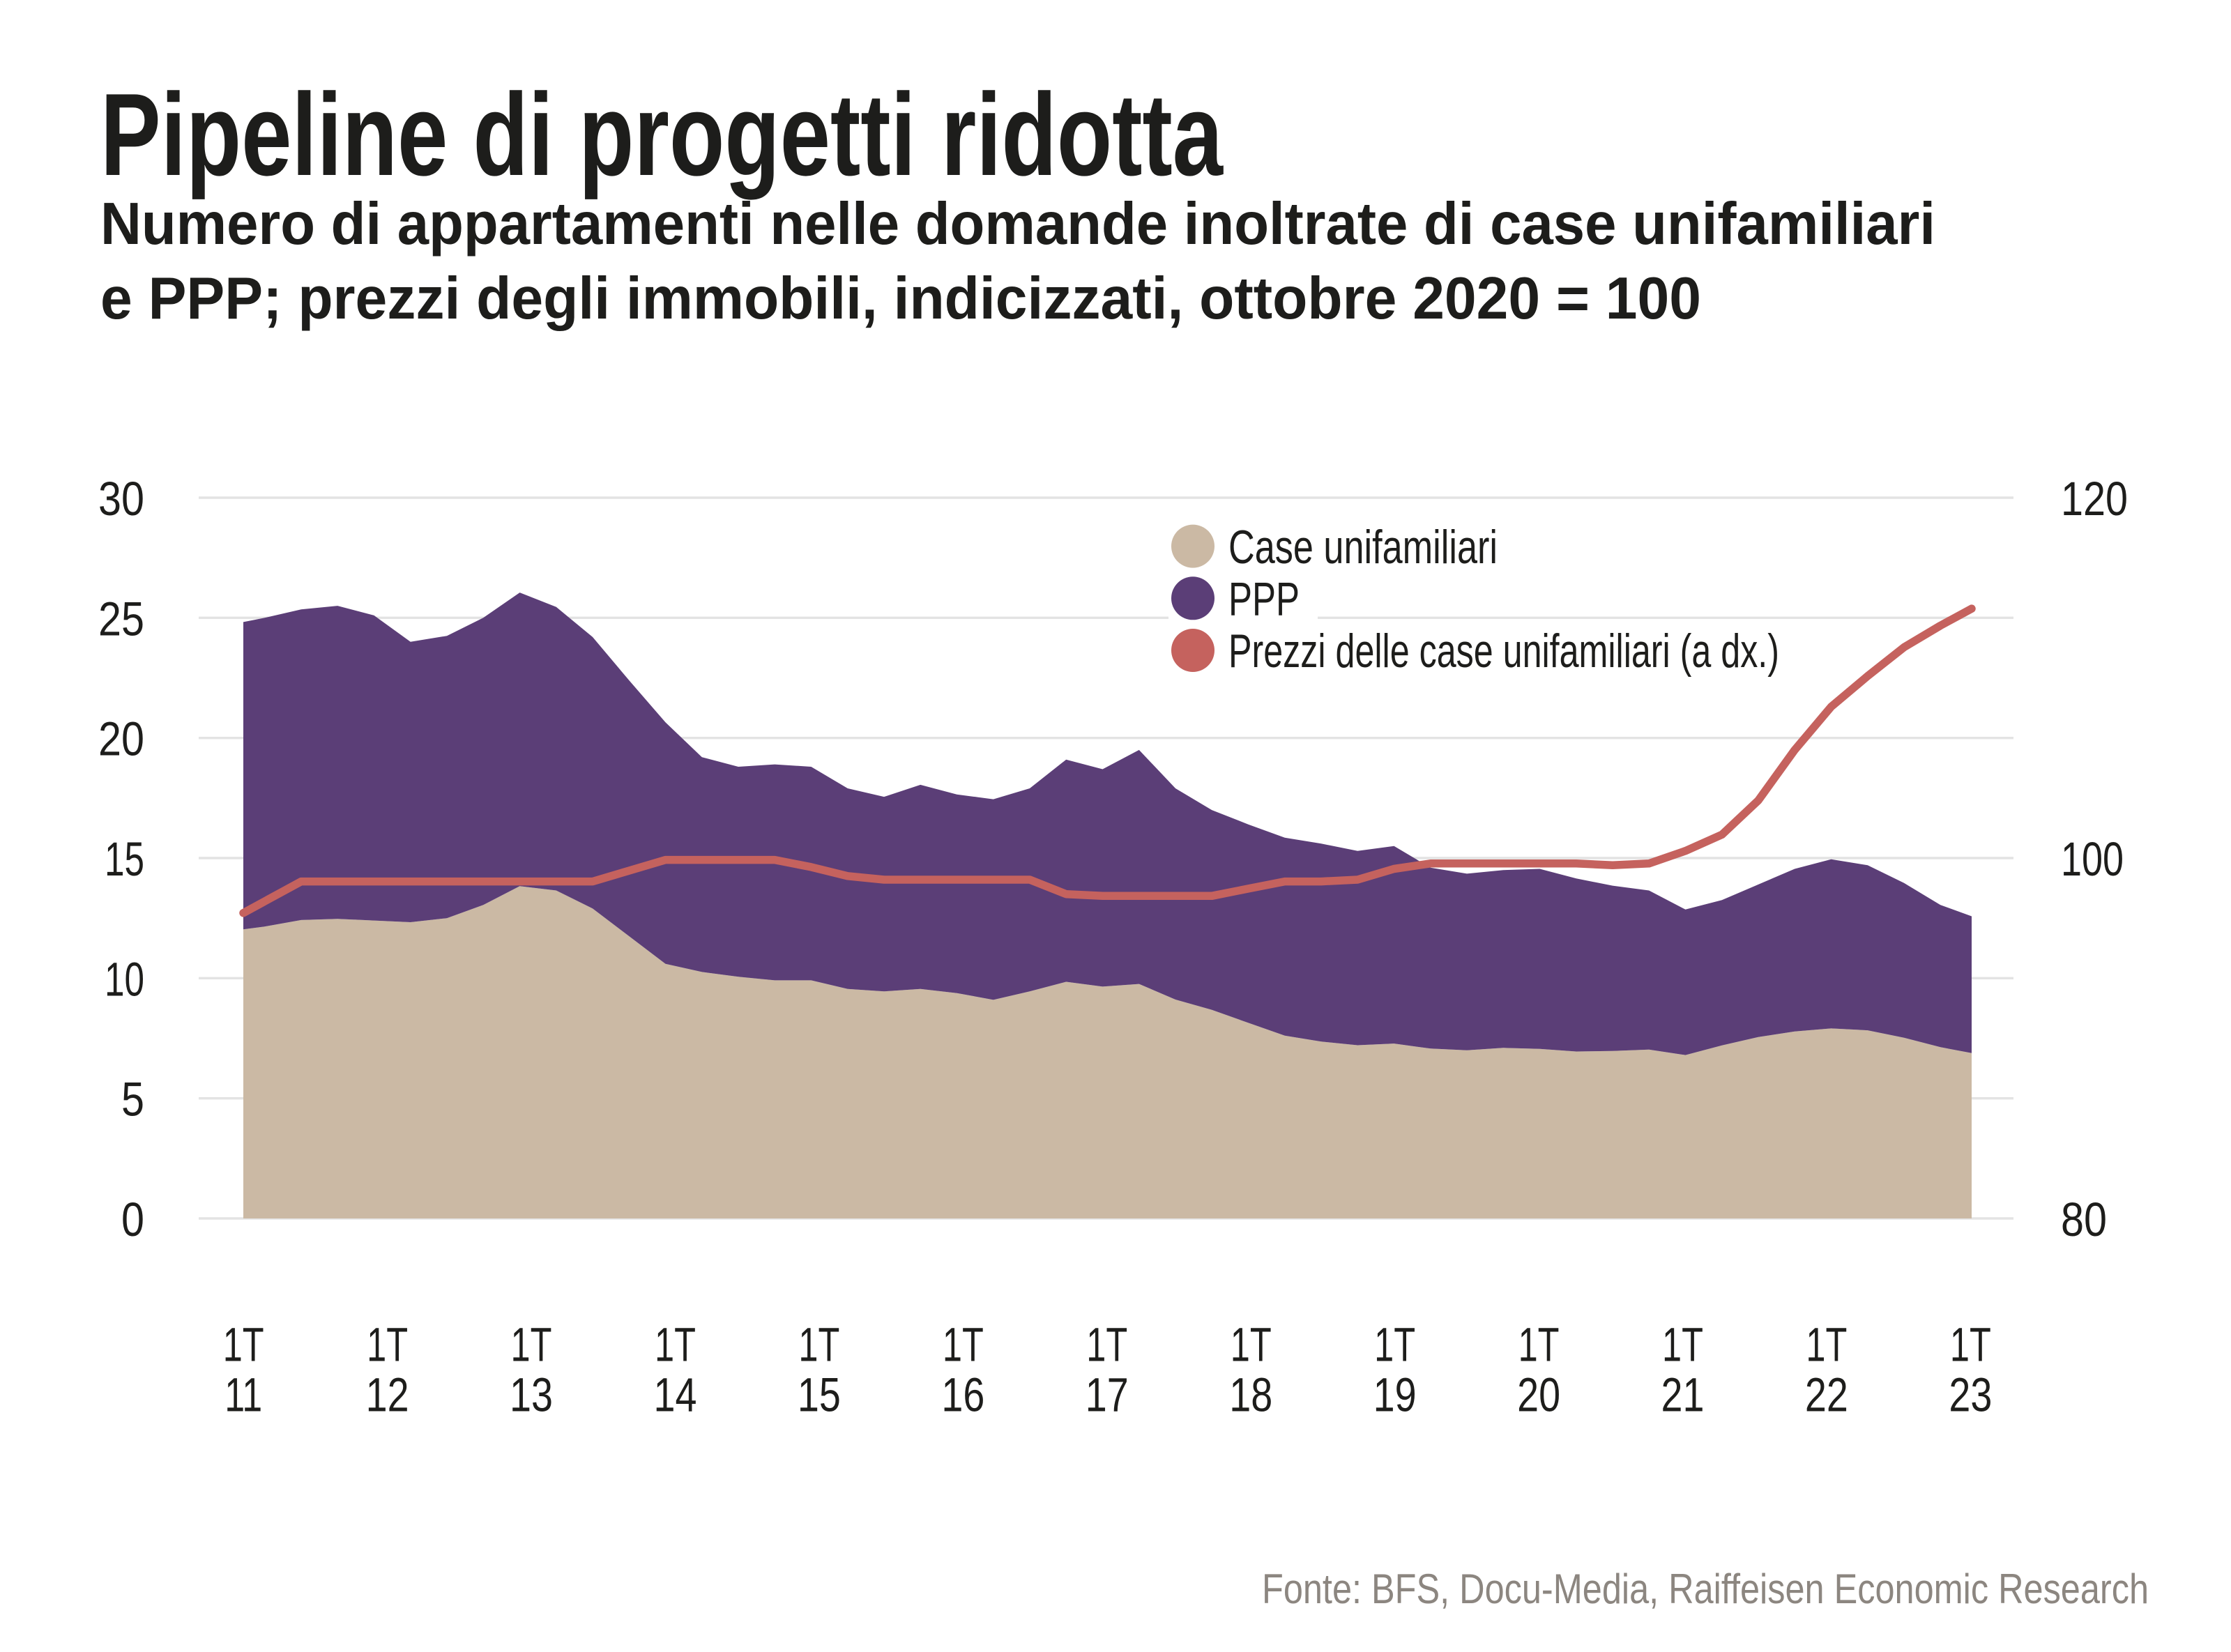 The image size is (2231, 1652). Describe the element at coordinates (1826, 1395) in the screenshot. I see `svg-text: 22` at that location.